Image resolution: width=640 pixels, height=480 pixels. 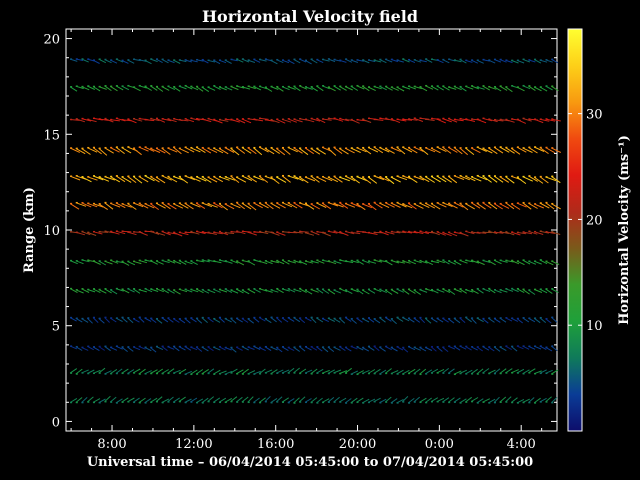 I want to click on y-tick-label: 20, so click(x=51, y=40).